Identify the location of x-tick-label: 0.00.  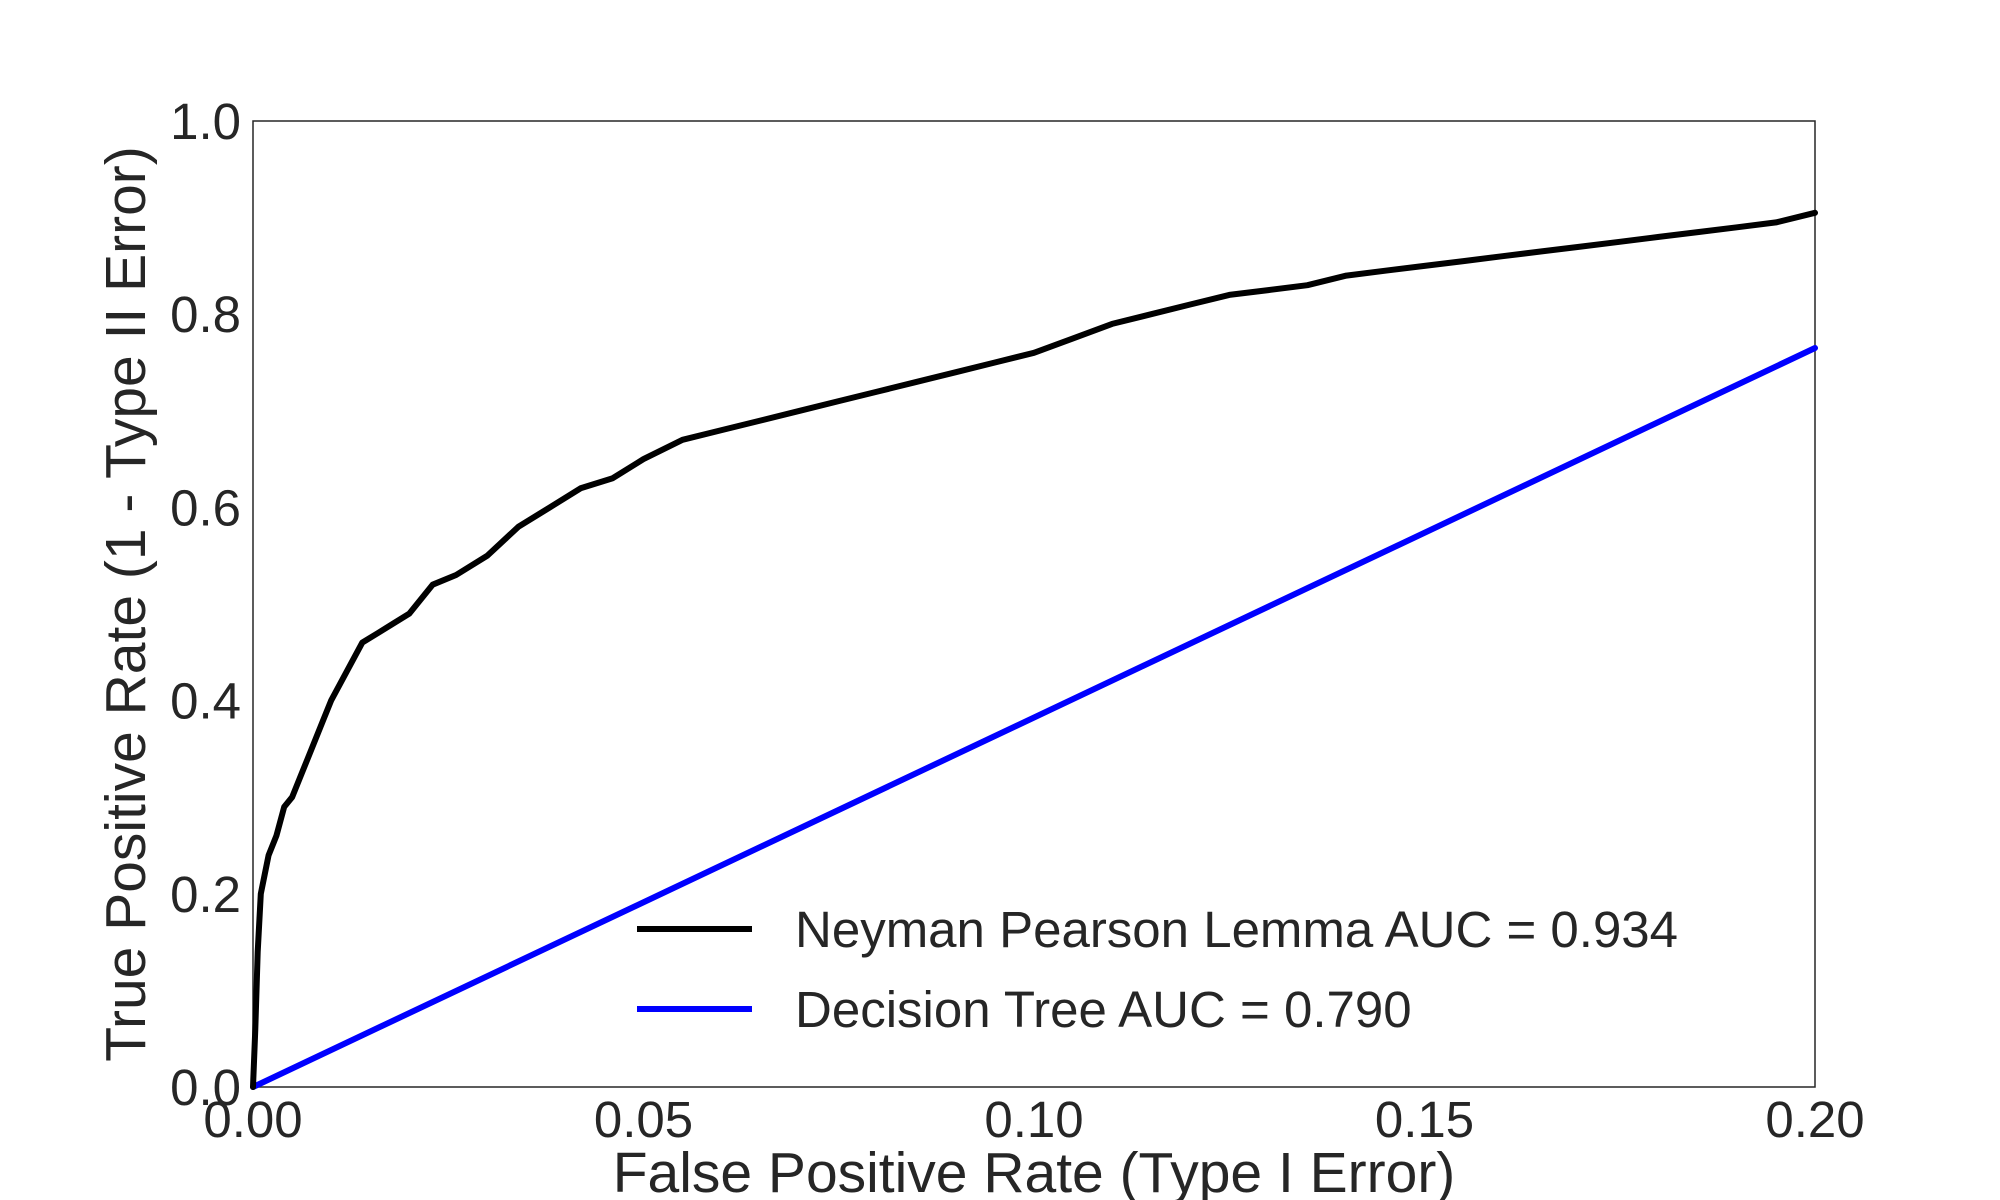
(252, 1119).